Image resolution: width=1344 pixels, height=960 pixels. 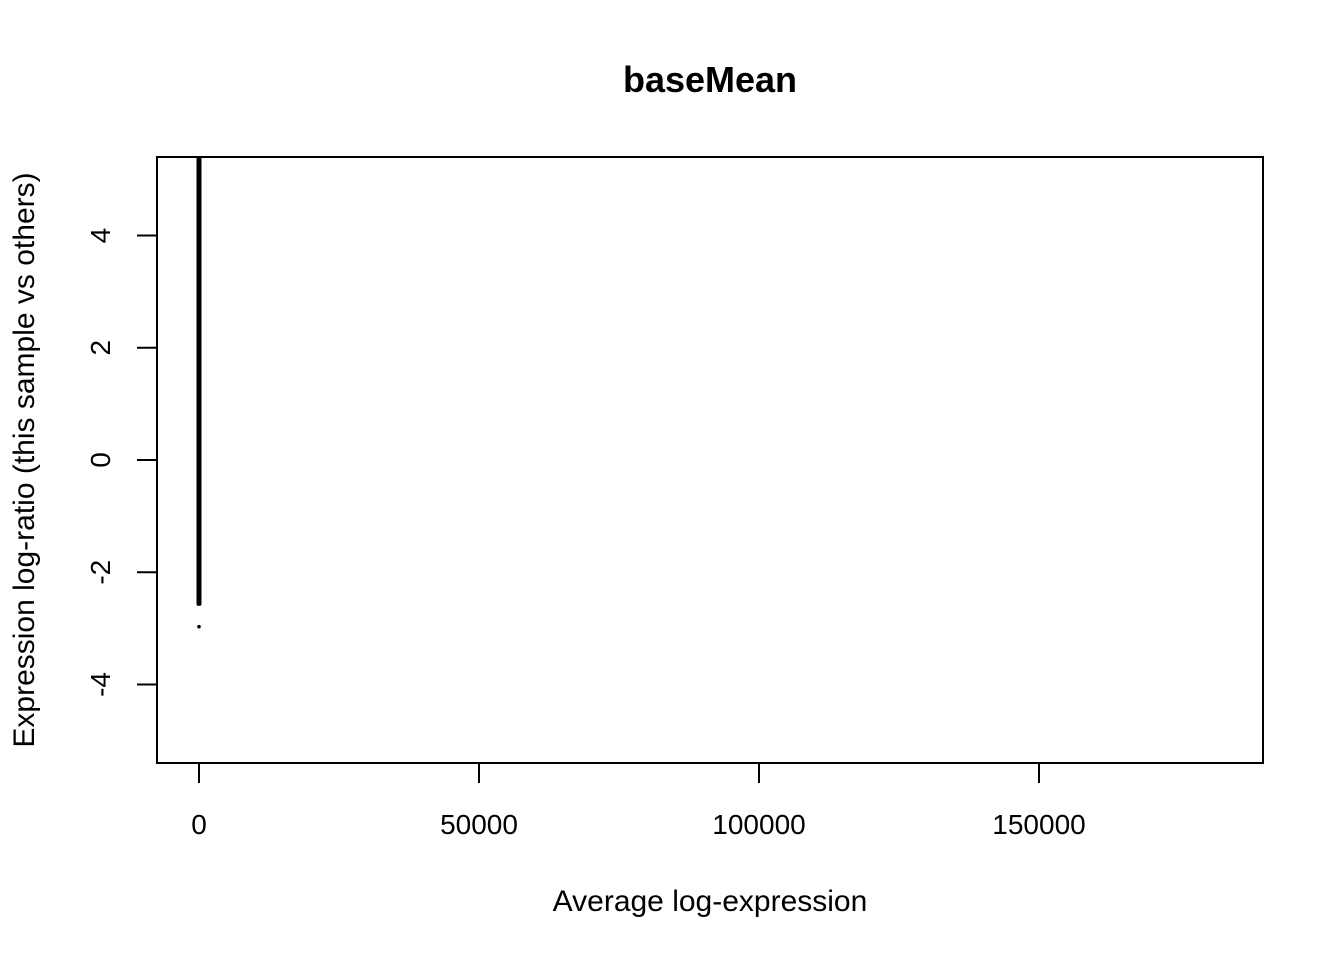 I want to click on x-tick-label: 50000, so click(x=479, y=824).